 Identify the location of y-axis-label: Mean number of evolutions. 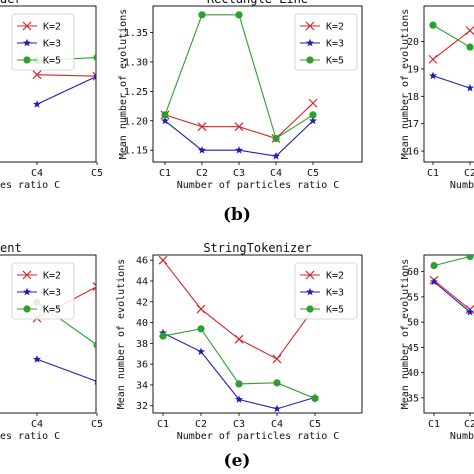
(123, 84).